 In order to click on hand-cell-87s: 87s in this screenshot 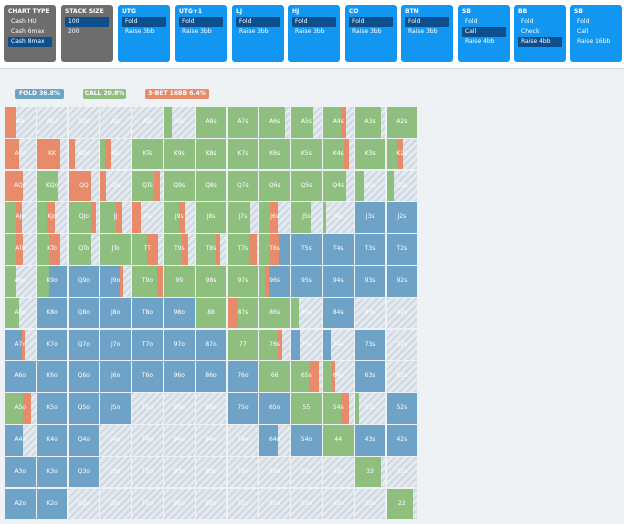, I will do `click(243, 313)`.